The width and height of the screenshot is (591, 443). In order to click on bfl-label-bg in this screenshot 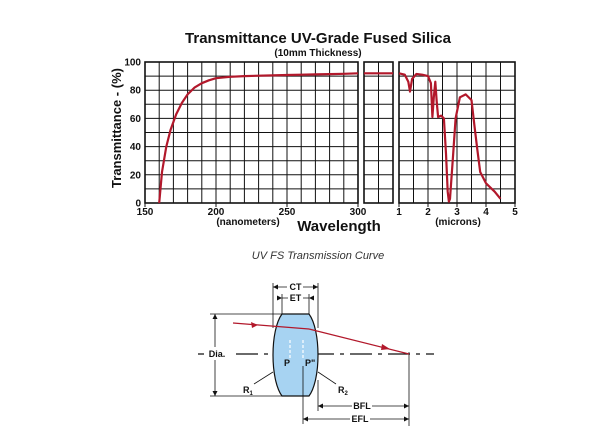, I will do `click(362, 405)`.